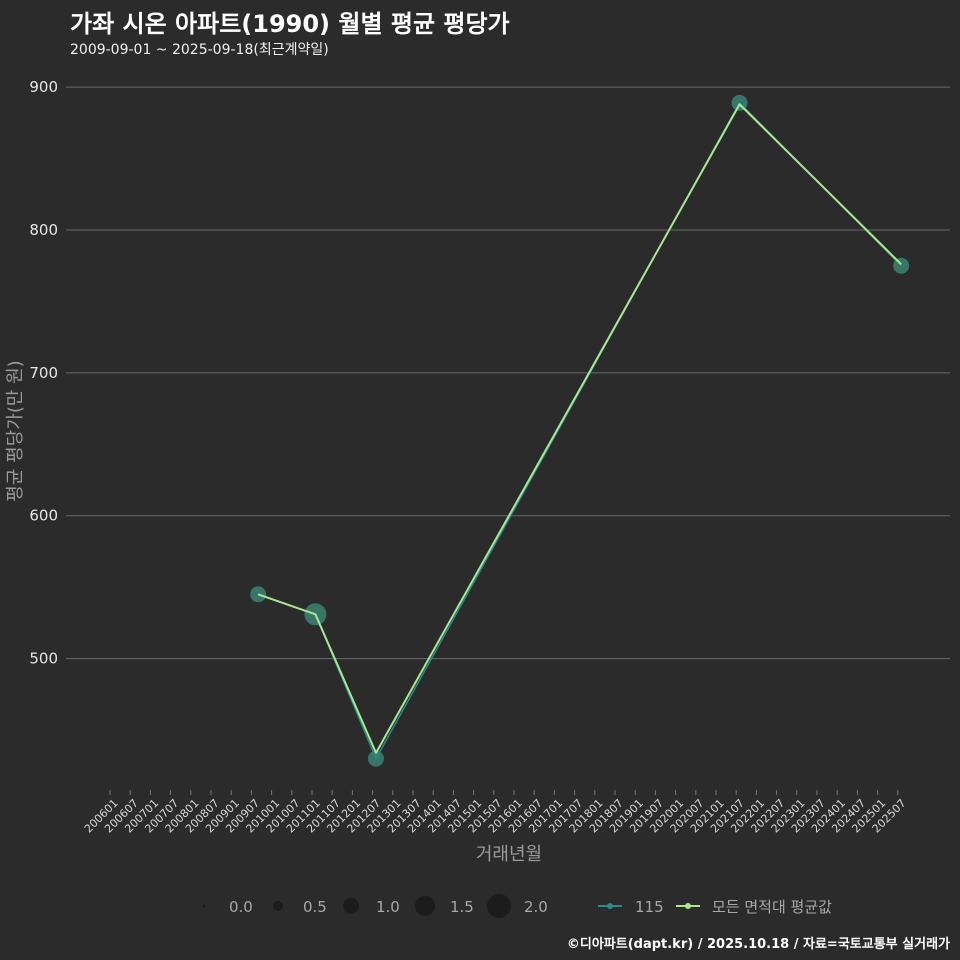 The height and width of the screenshot is (960, 960). I want to click on x-axis-label: 거래년월, so click(509, 854).